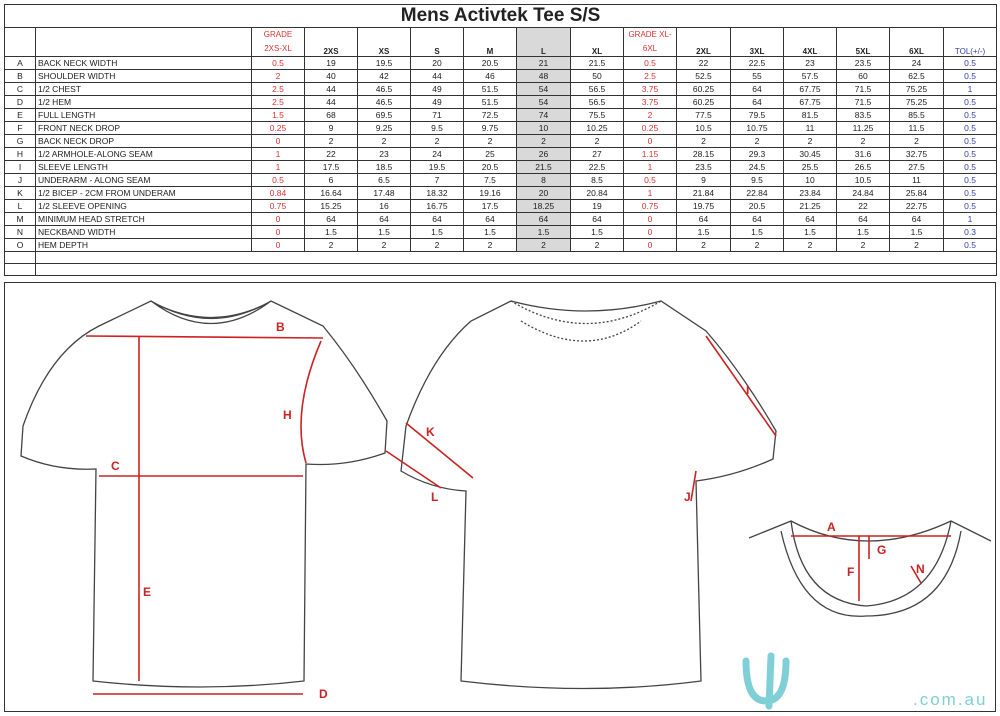 Image resolution: width=1000 pixels, height=716 pixels. What do you see at coordinates (810, 42) in the screenshot?
I see `header-size: 4XL` at bounding box center [810, 42].